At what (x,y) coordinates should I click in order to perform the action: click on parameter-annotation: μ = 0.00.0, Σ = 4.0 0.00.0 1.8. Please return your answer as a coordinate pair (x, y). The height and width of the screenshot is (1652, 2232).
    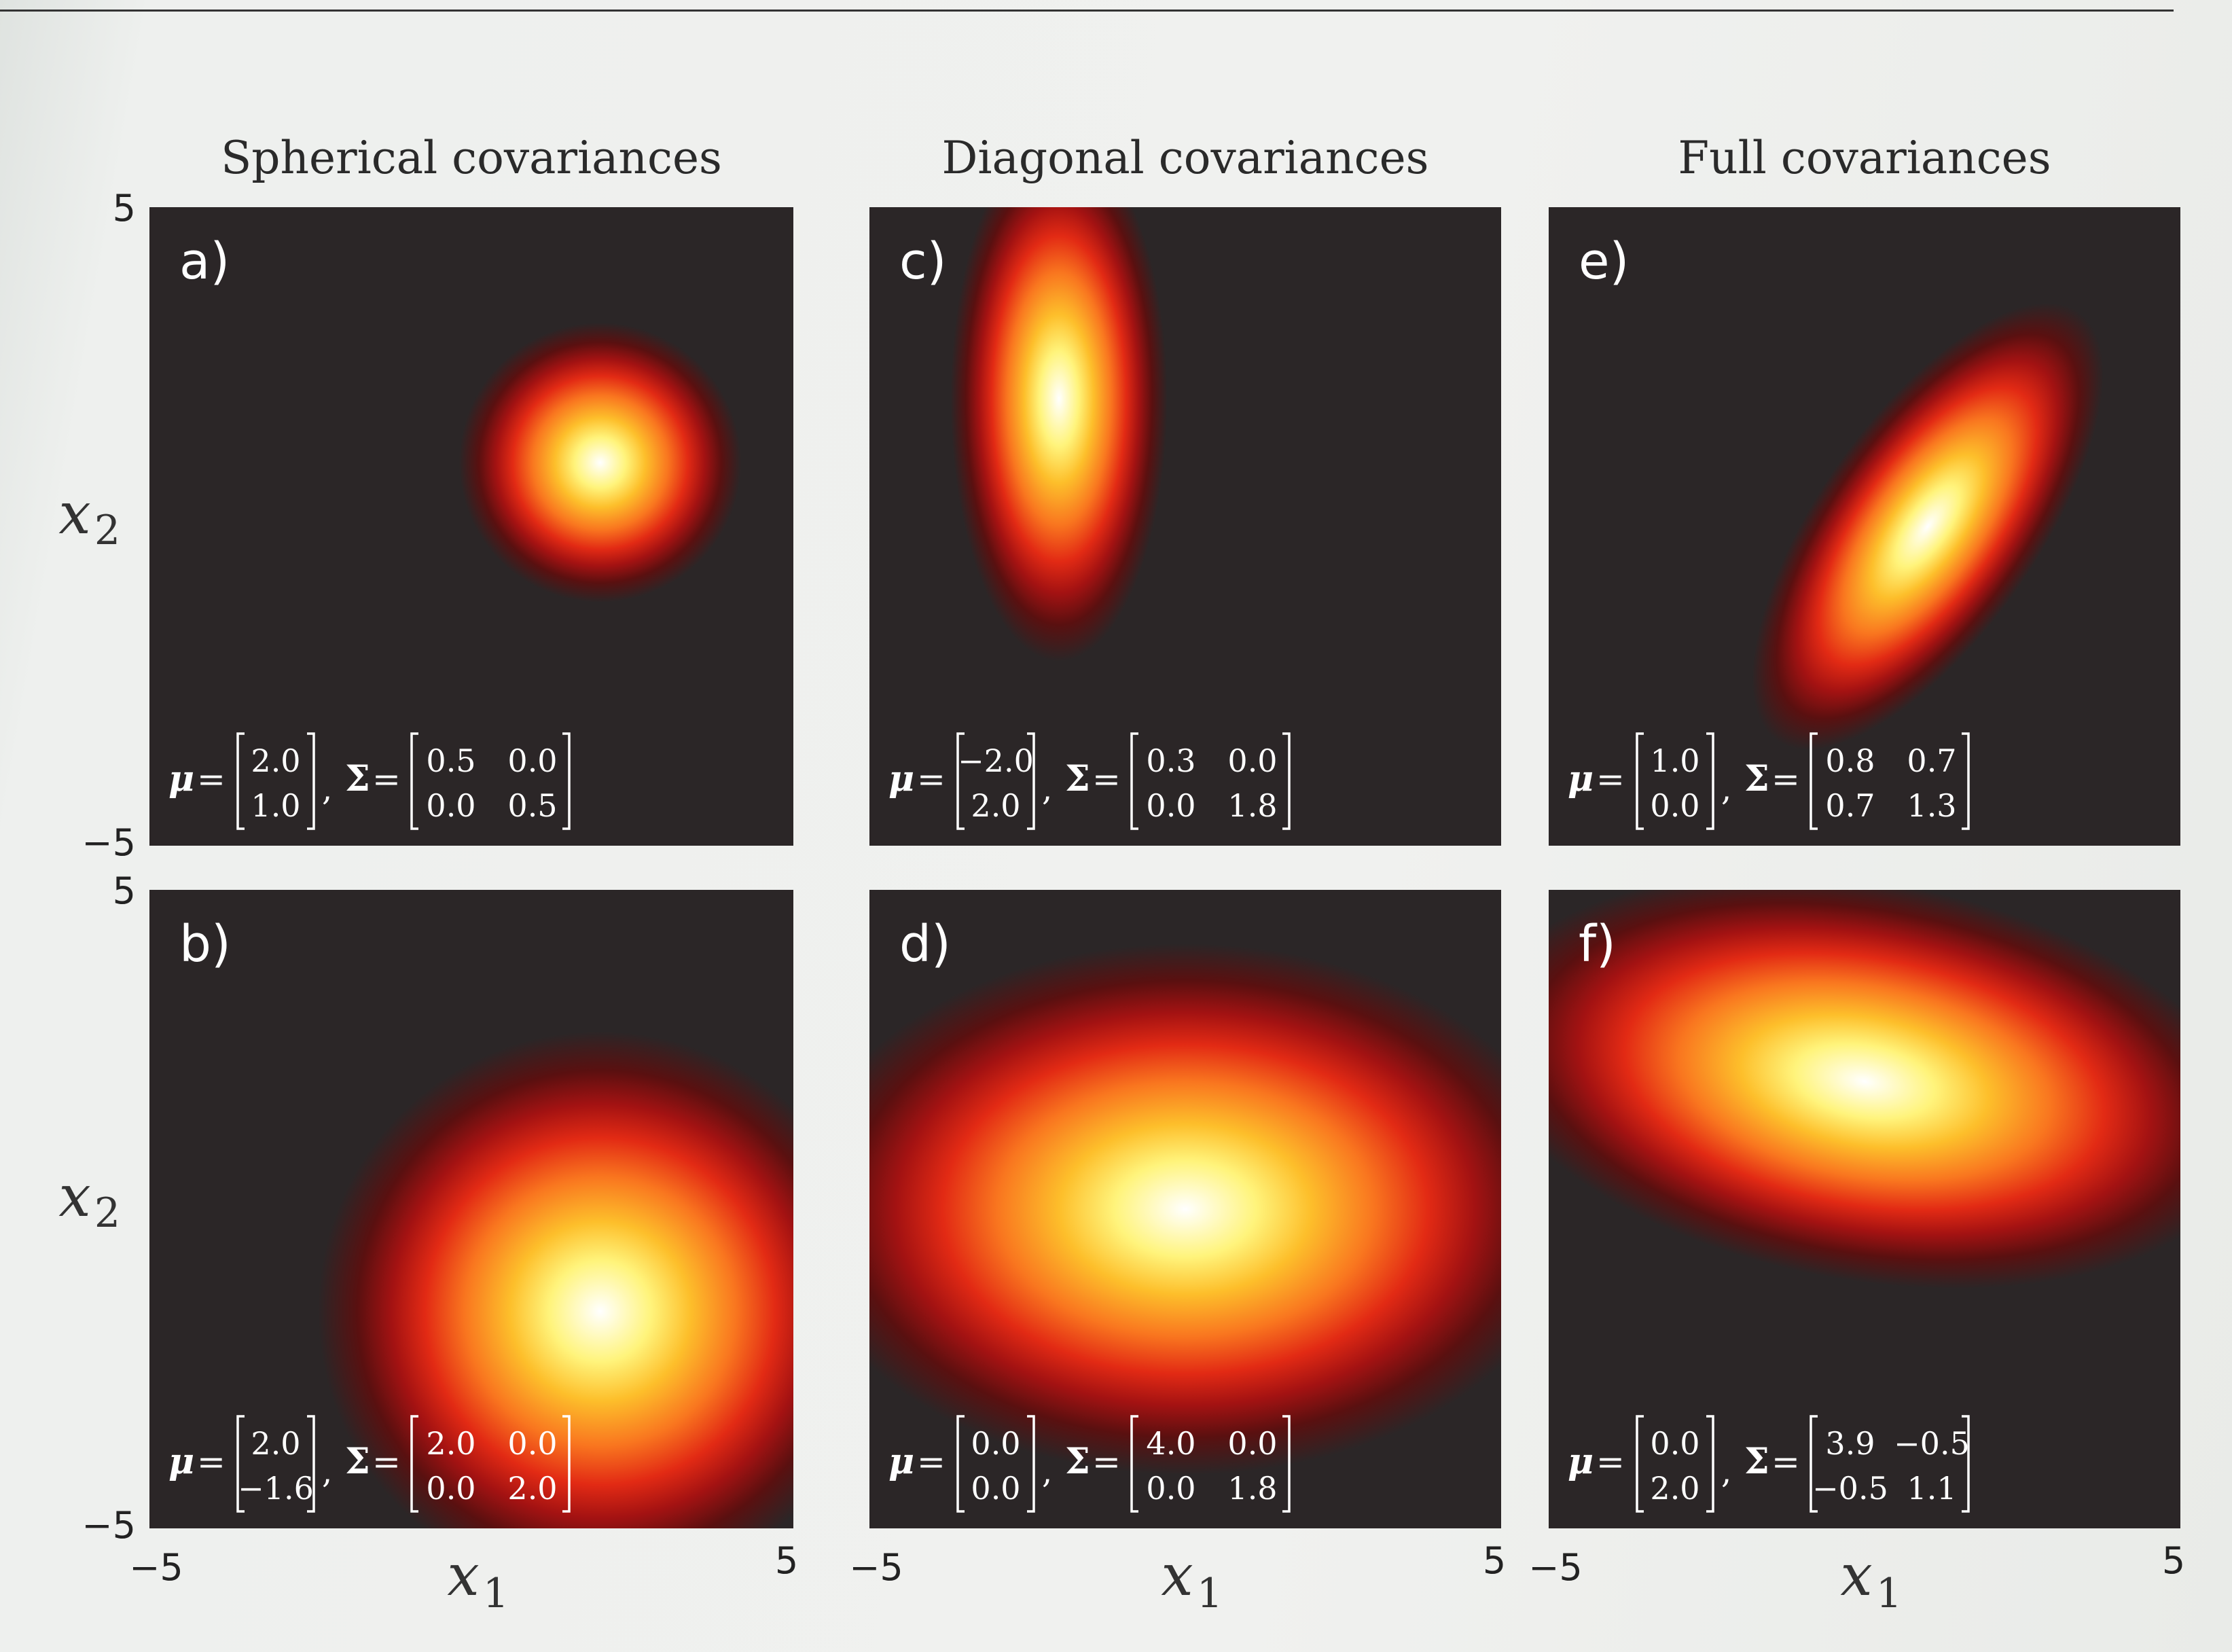
    Looking at the image, I should click on (1089, 1464).